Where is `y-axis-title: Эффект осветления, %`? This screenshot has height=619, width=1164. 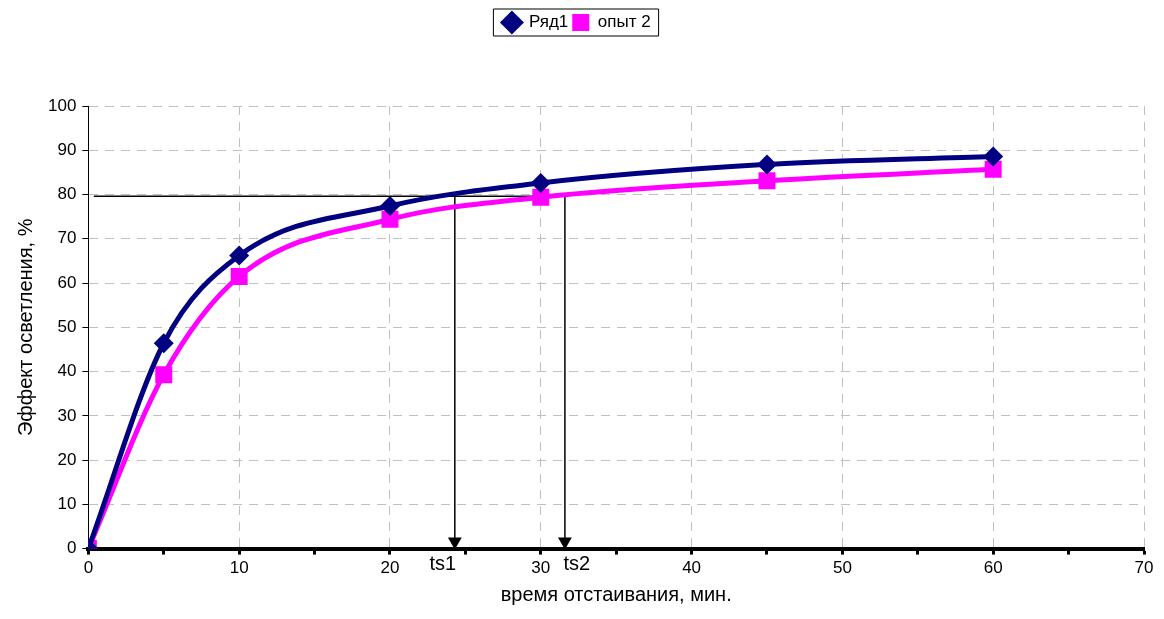
y-axis-title: Эффект осветления, % is located at coordinates (24, 327).